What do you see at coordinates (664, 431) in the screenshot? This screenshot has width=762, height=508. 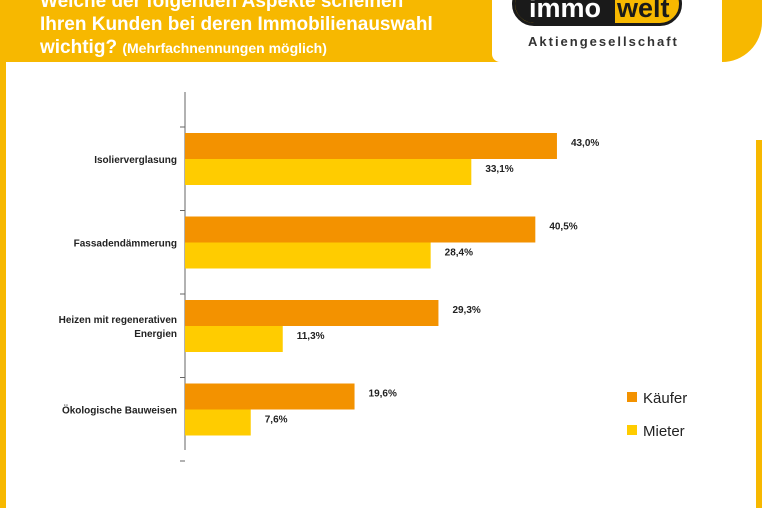 I see `legend-label: Mieter` at bounding box center [664, 431].